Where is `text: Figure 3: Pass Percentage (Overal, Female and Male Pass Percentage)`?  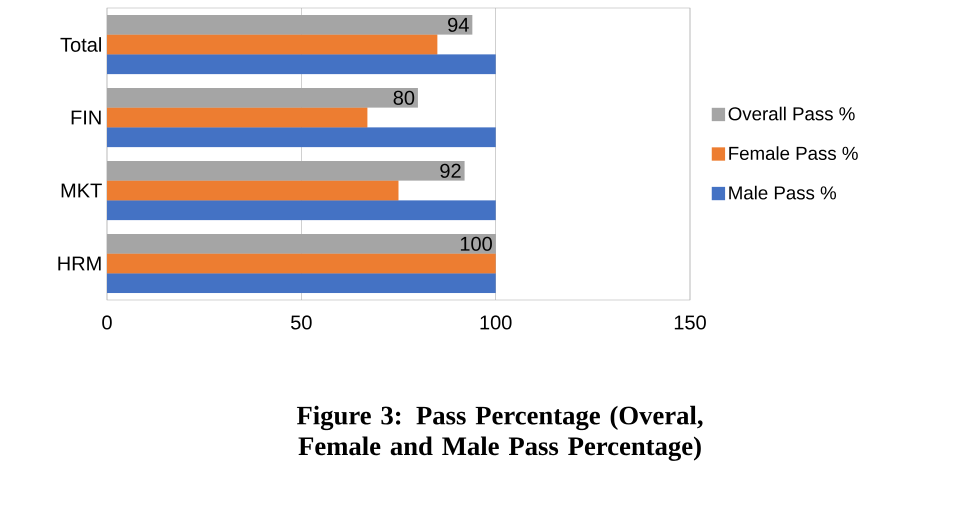 text: Figure 3: Pass Percentage (Overal, Female and Male Pass Percentage) is located at coordinates (499, 433).